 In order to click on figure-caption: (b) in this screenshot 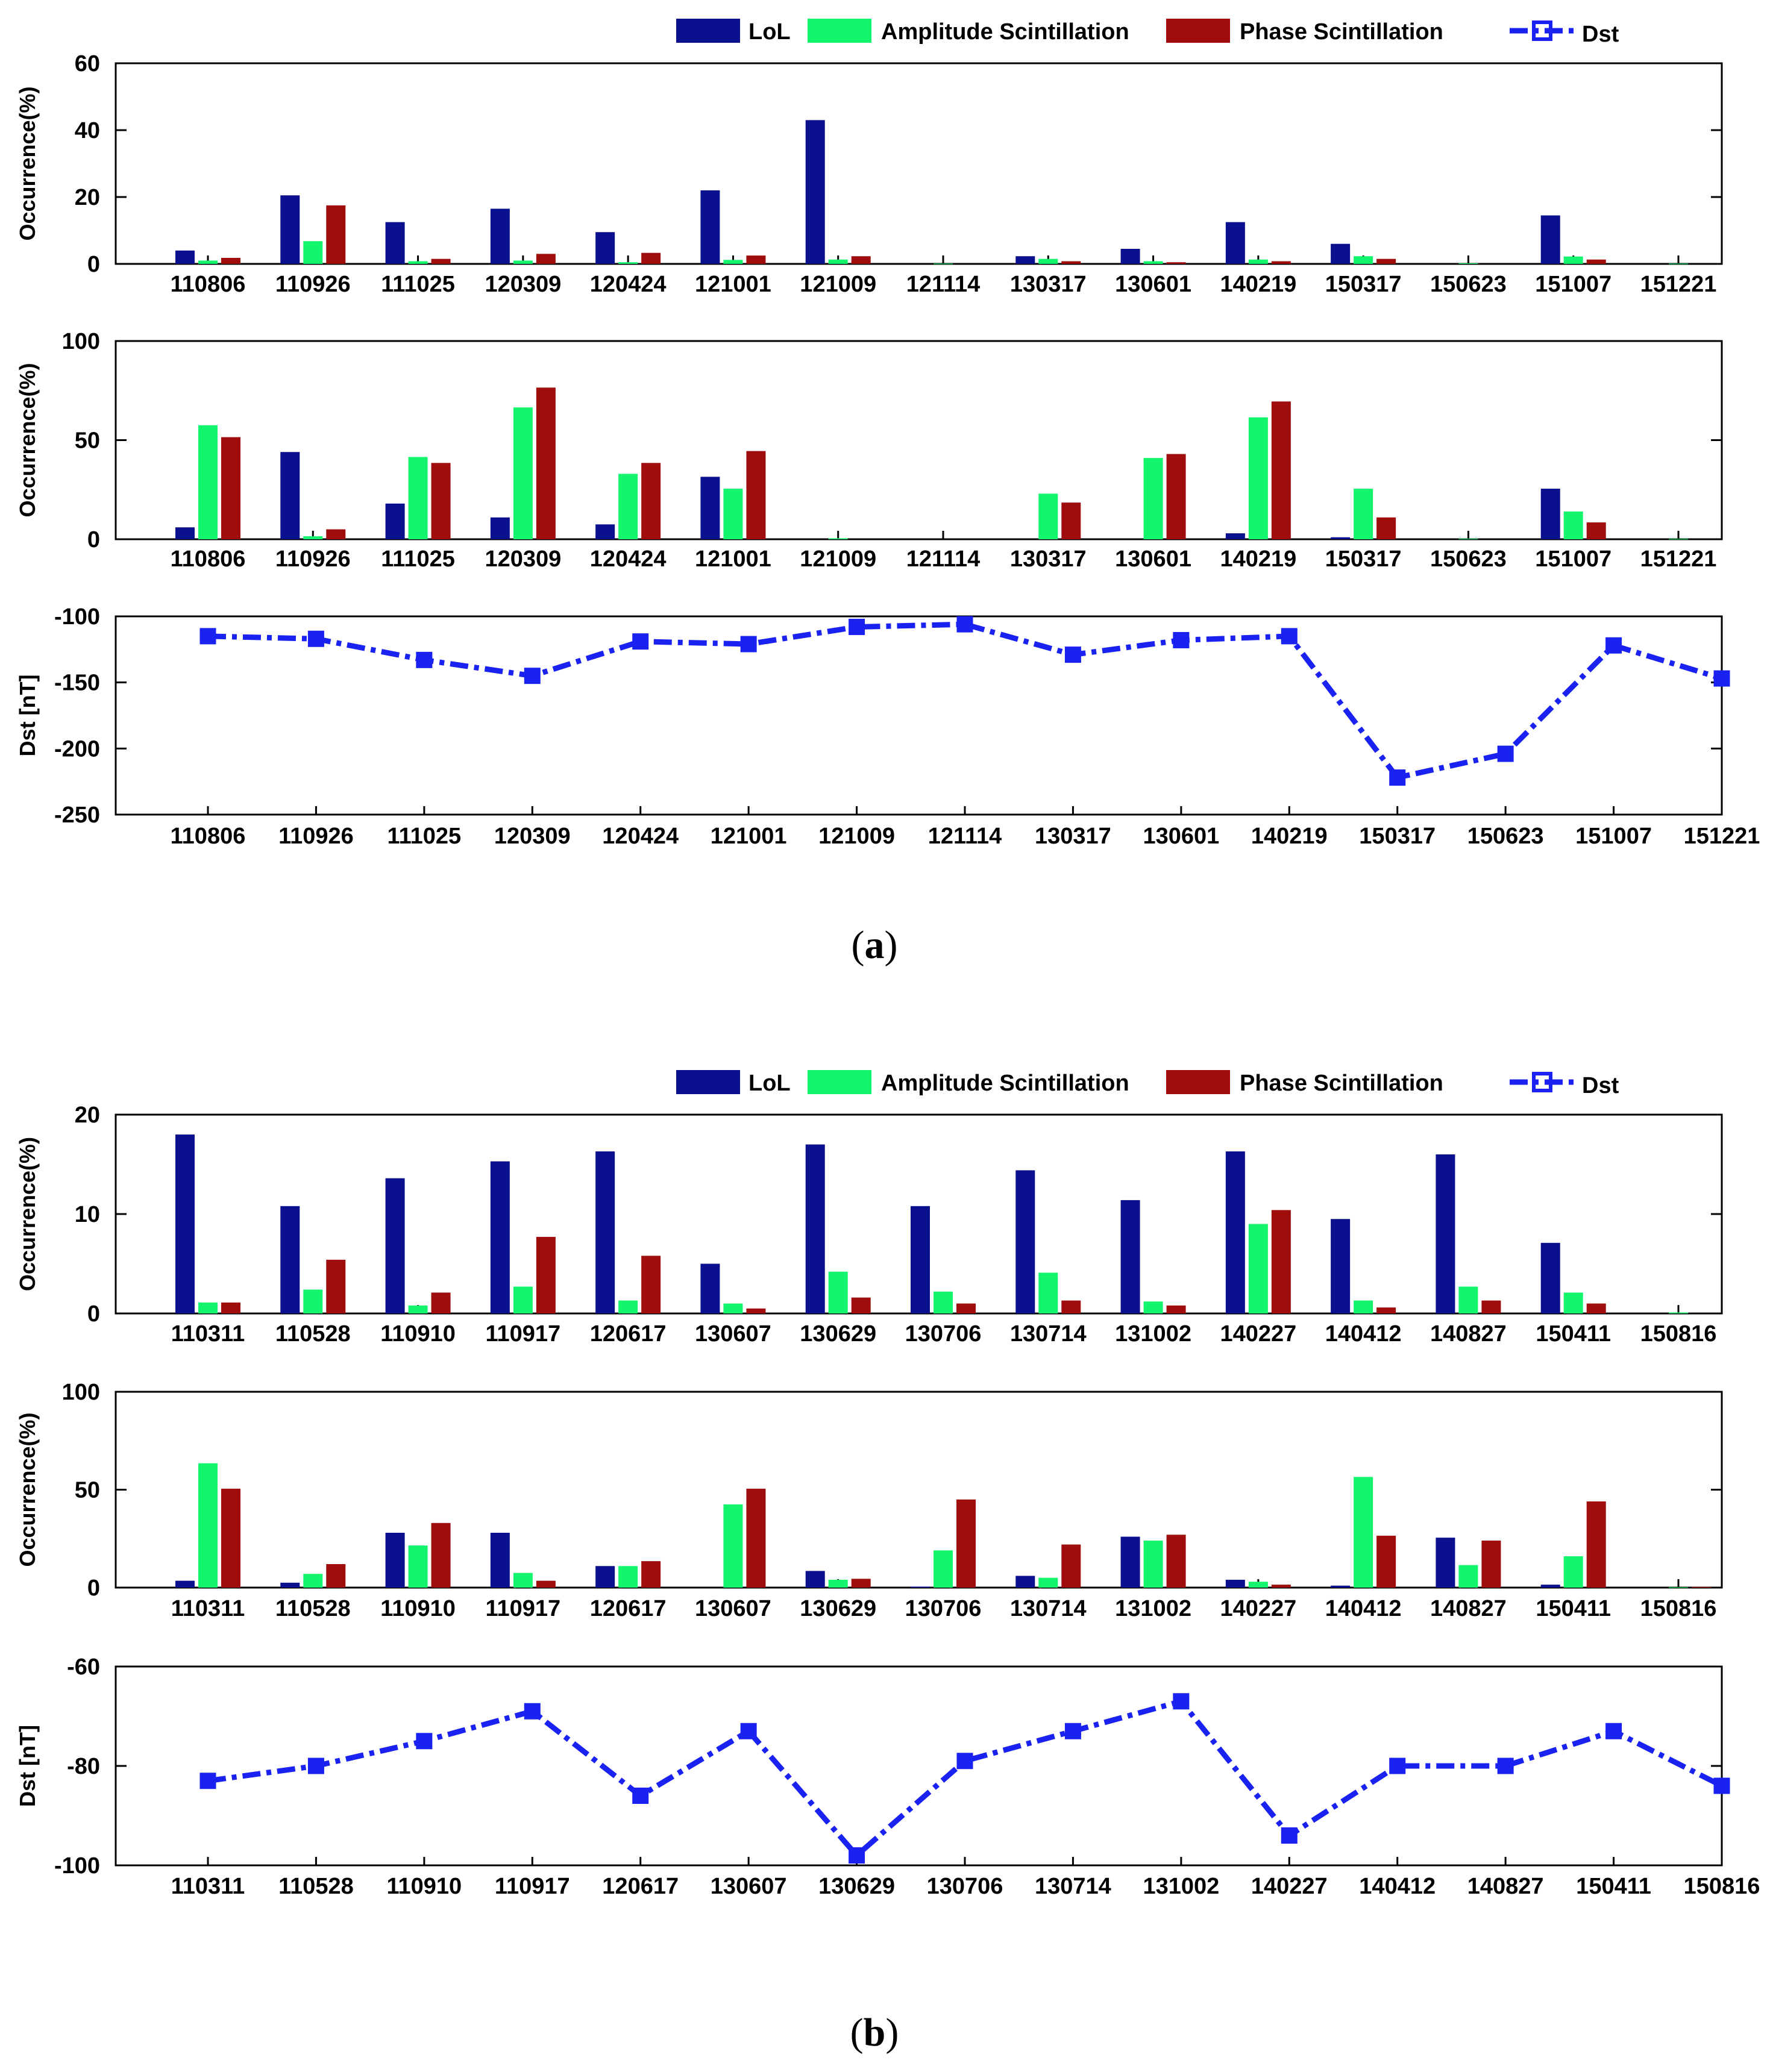, I will do `click(874, 2033)`.